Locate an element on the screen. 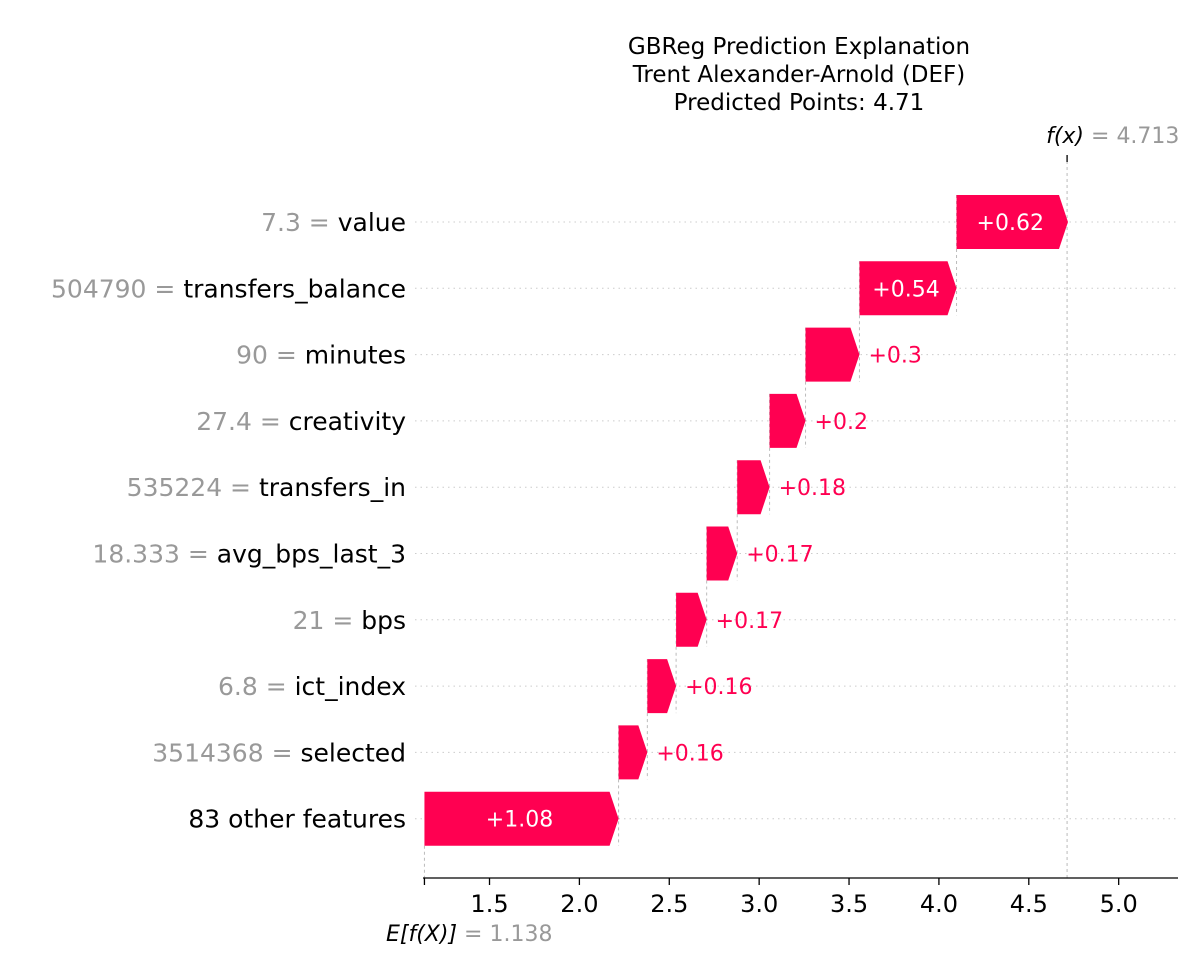  feature-label: 18.333 = avg_bps_last_3 is located at coordinates (249, 554).